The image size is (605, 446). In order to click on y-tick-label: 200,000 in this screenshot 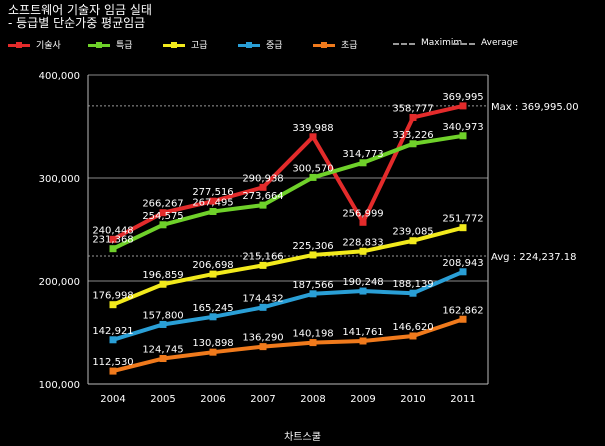, I will do `click(59, 282)`.